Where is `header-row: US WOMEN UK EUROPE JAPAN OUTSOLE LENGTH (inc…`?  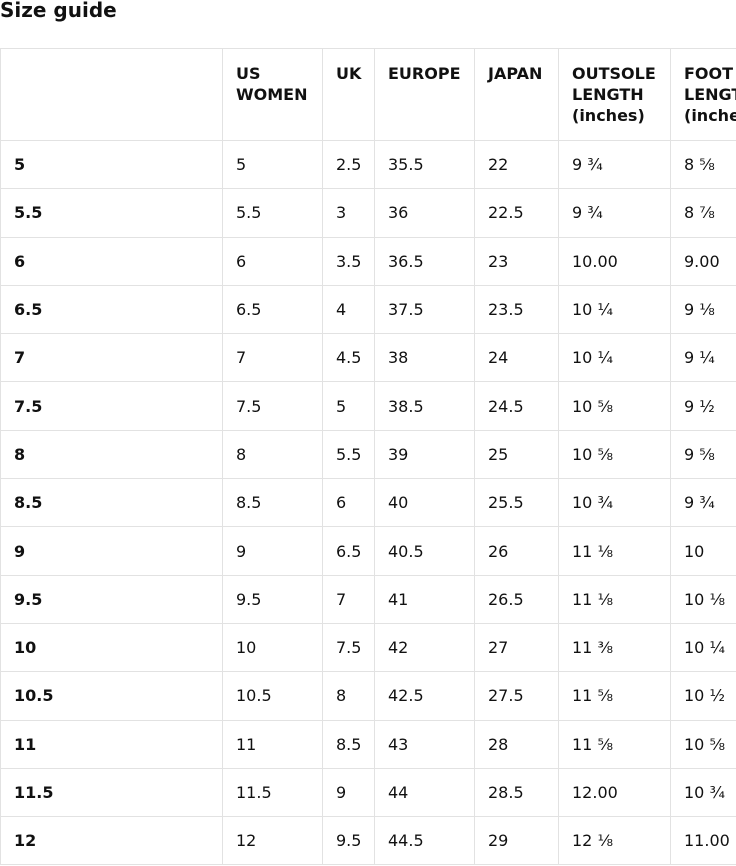
header-row: US WOMEN UK EUROPE JAPAN OUTSOLE LENGTH (inc… is located at coordinates (368, 94).